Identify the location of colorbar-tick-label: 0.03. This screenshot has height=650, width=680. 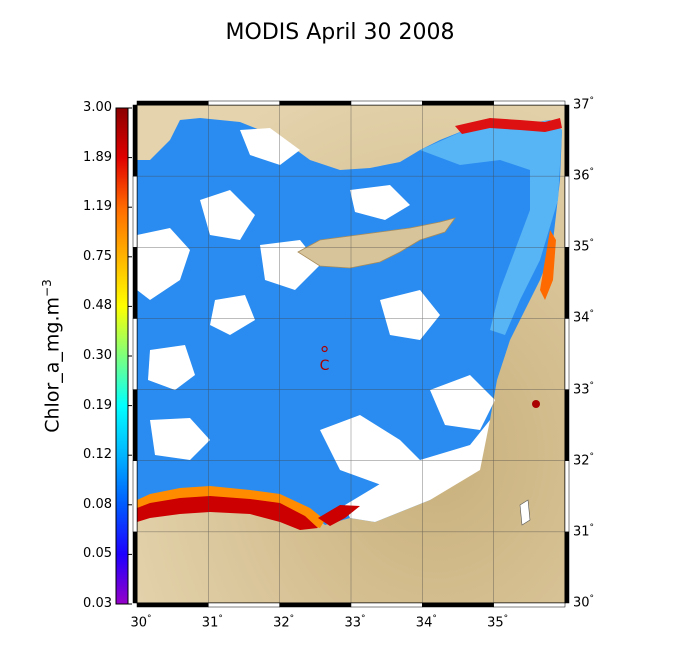
(97, 603).